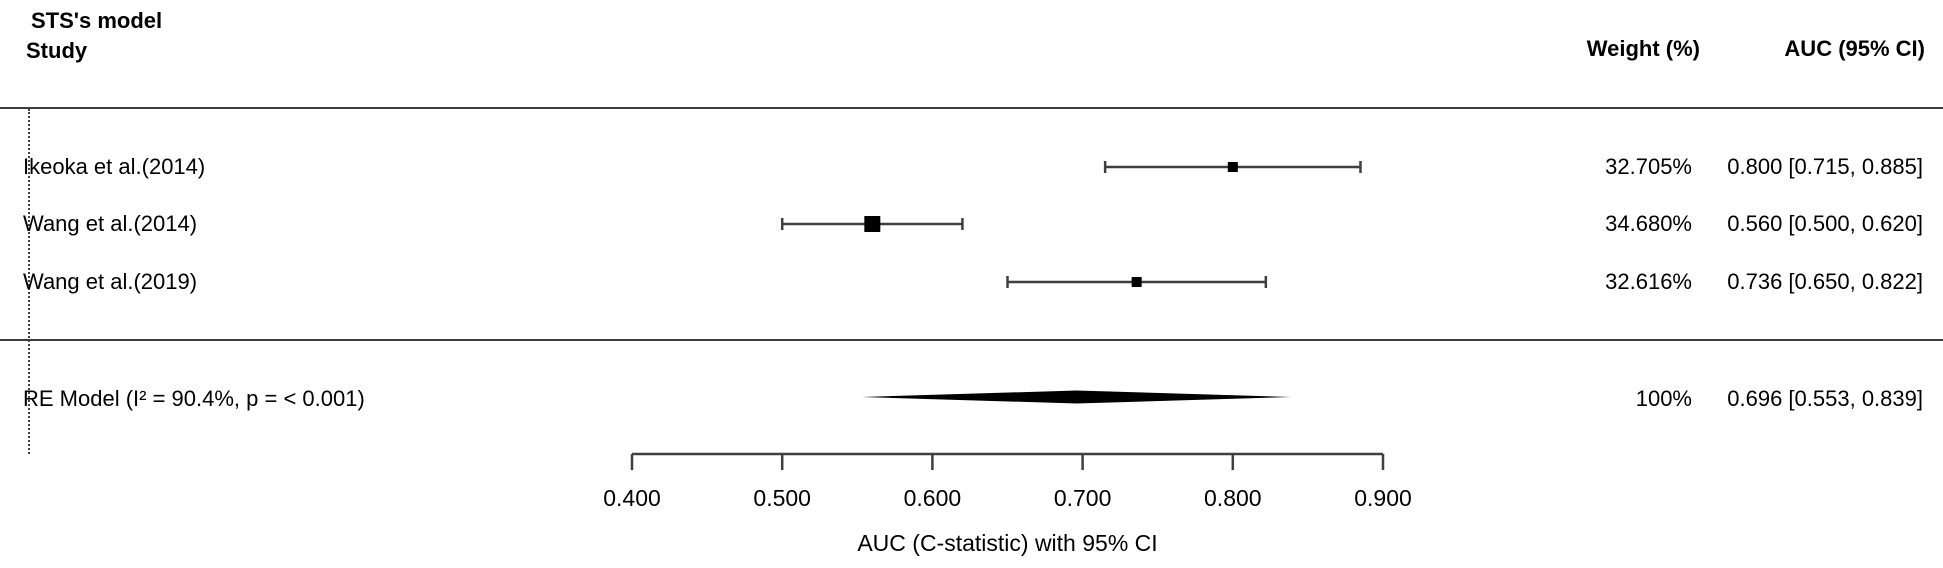  What do you see at coordinates (1383, 498) in the screenshot?
I see `x-axis-tick-label: 0.900` at bounding box center [1383, 498].